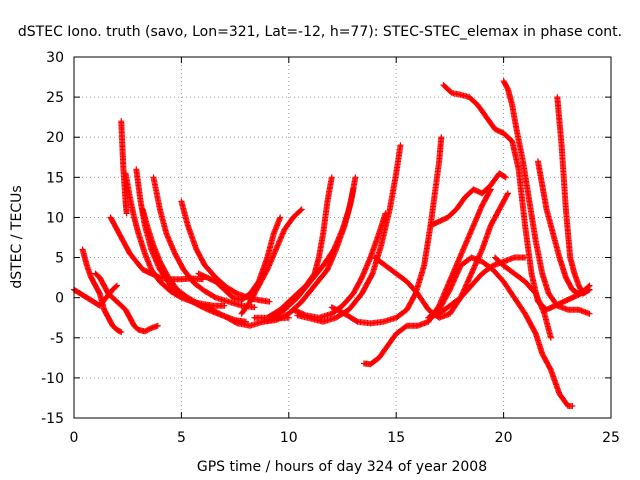 Image resolution: width=640 pixels, height=480 pixels. Describe the element at coordinates (52, 379) in the screenshot. I see `y-tick-label: -10` at that location.